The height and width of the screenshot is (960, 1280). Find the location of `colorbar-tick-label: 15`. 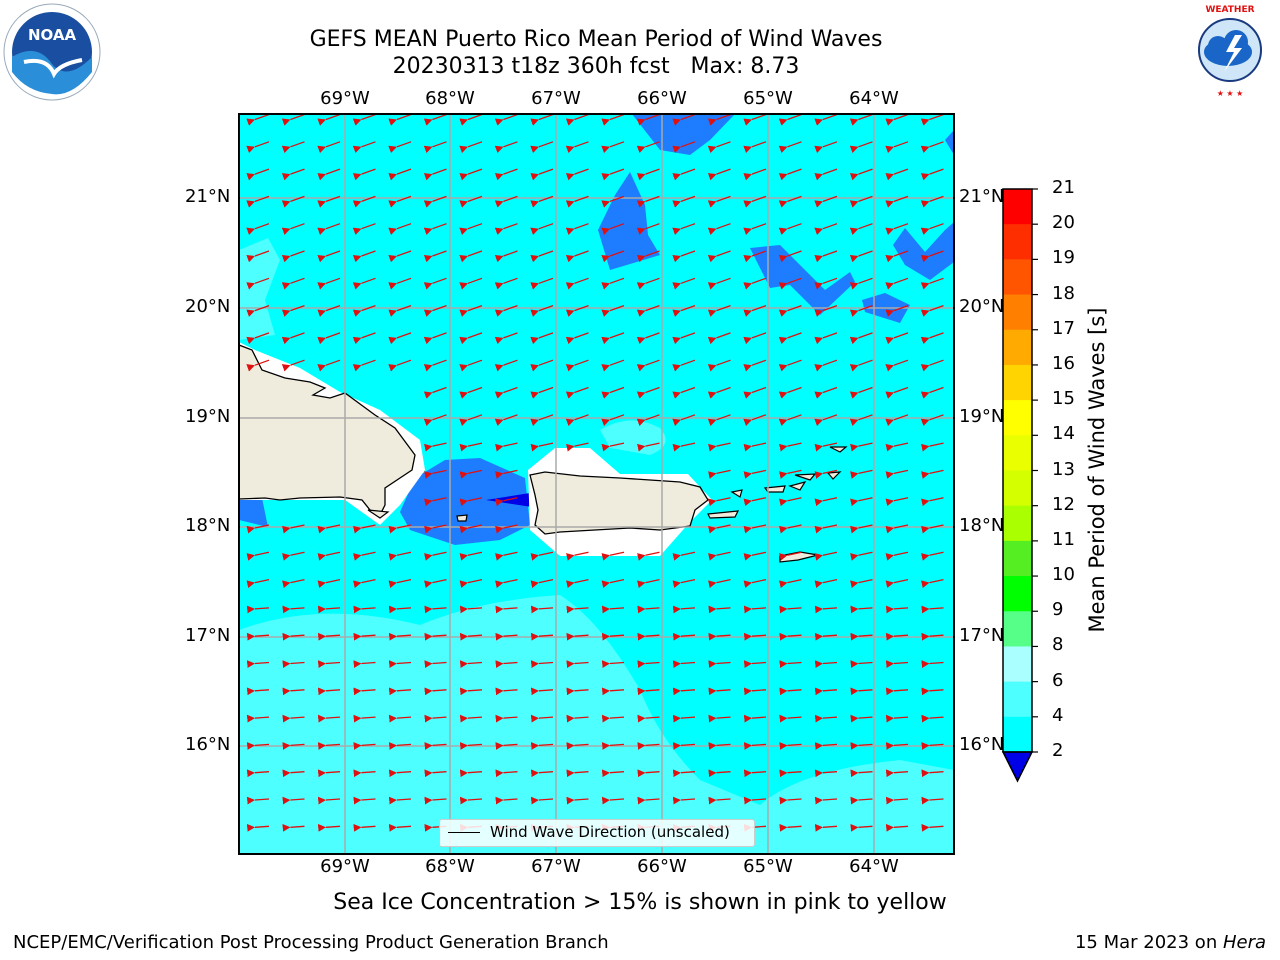

colorbar-tick-label: 15 is located at coordinates (1063, 399).